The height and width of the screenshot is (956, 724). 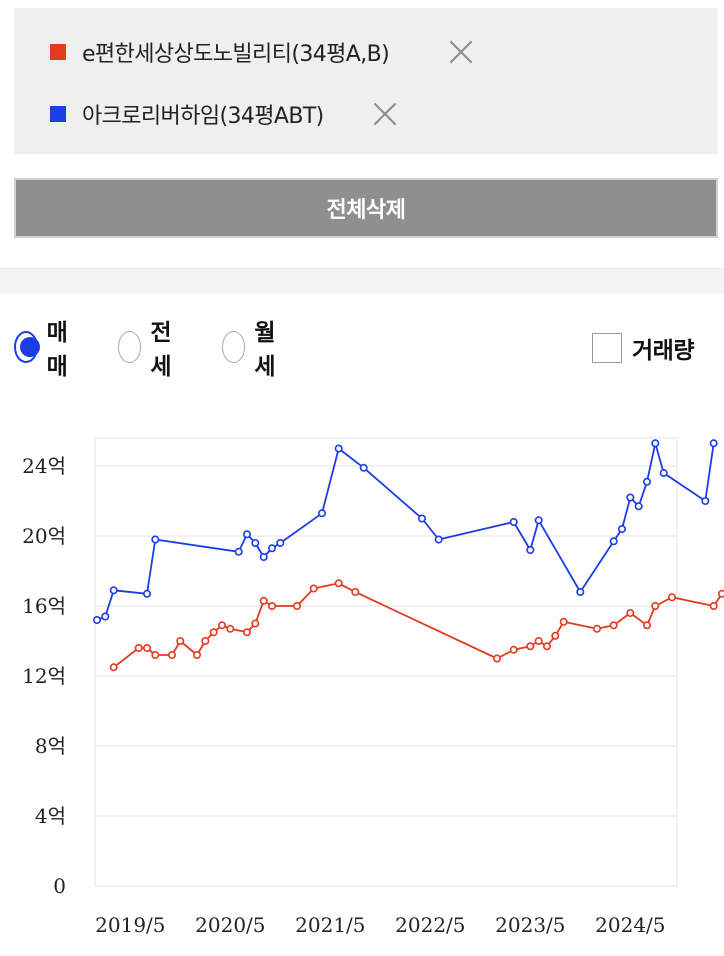 I want to click on x-tick-label: 2022/5, so click(x=430, y=925).